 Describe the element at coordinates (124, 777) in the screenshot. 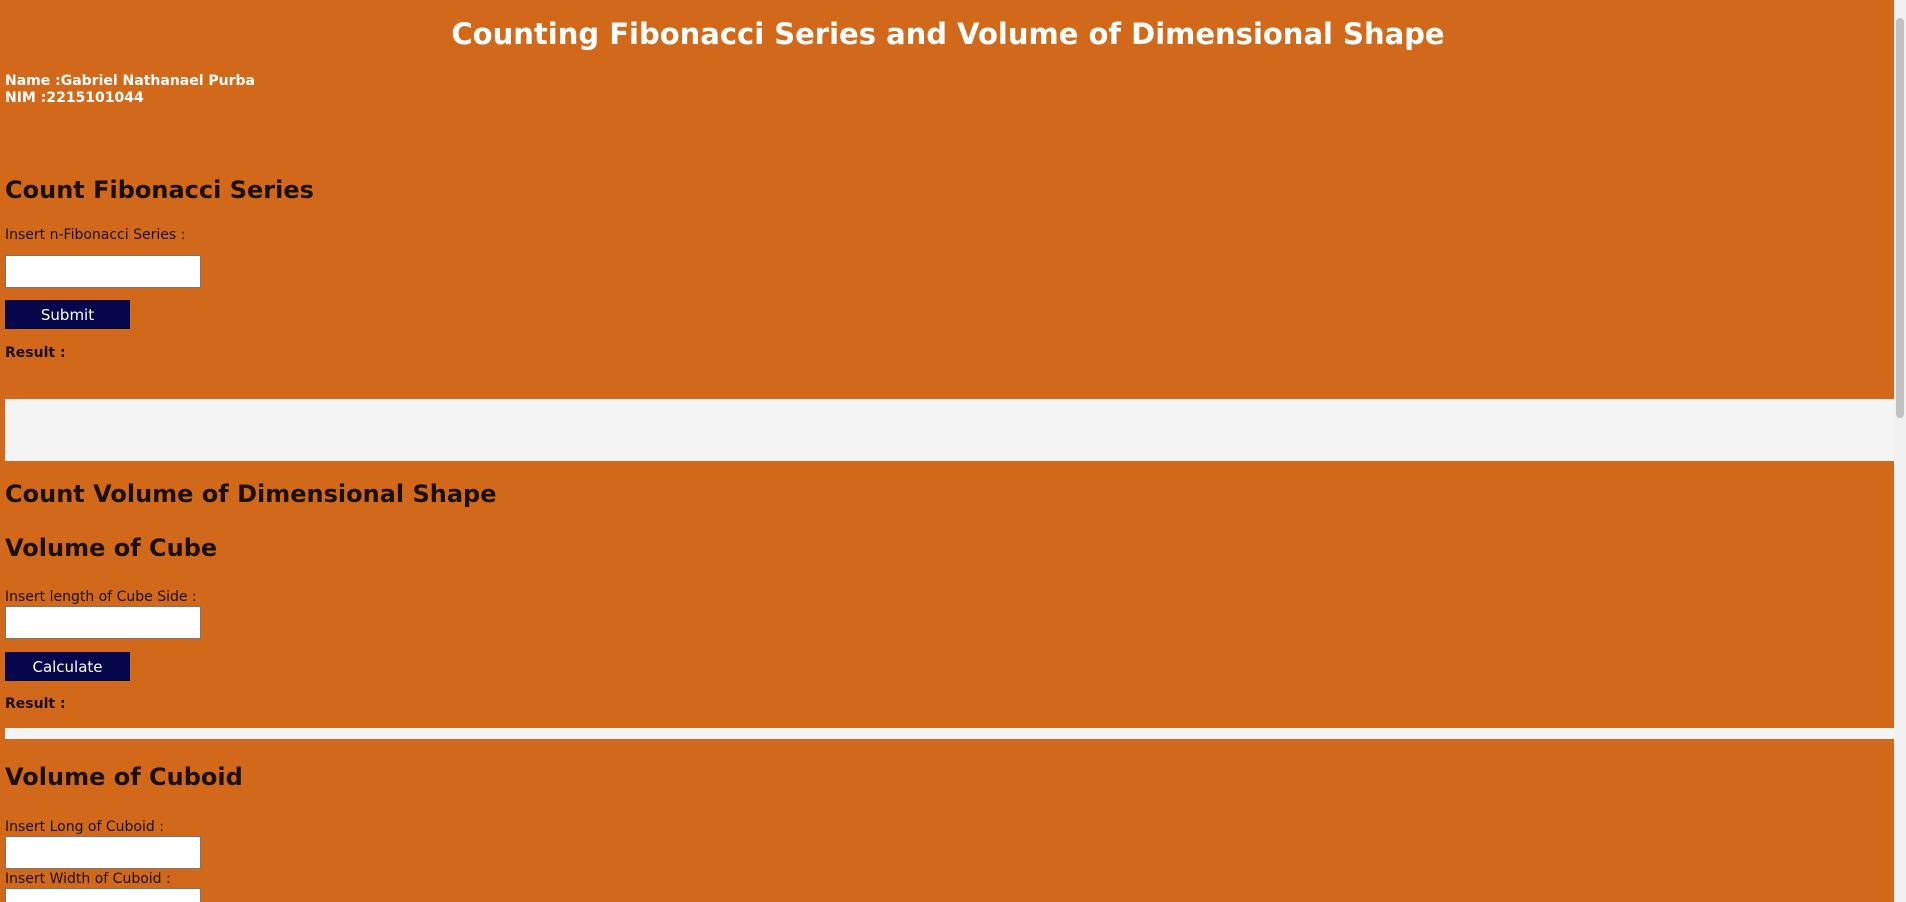

I see `cuboid-heading: Volume of Cuboid` at that location.